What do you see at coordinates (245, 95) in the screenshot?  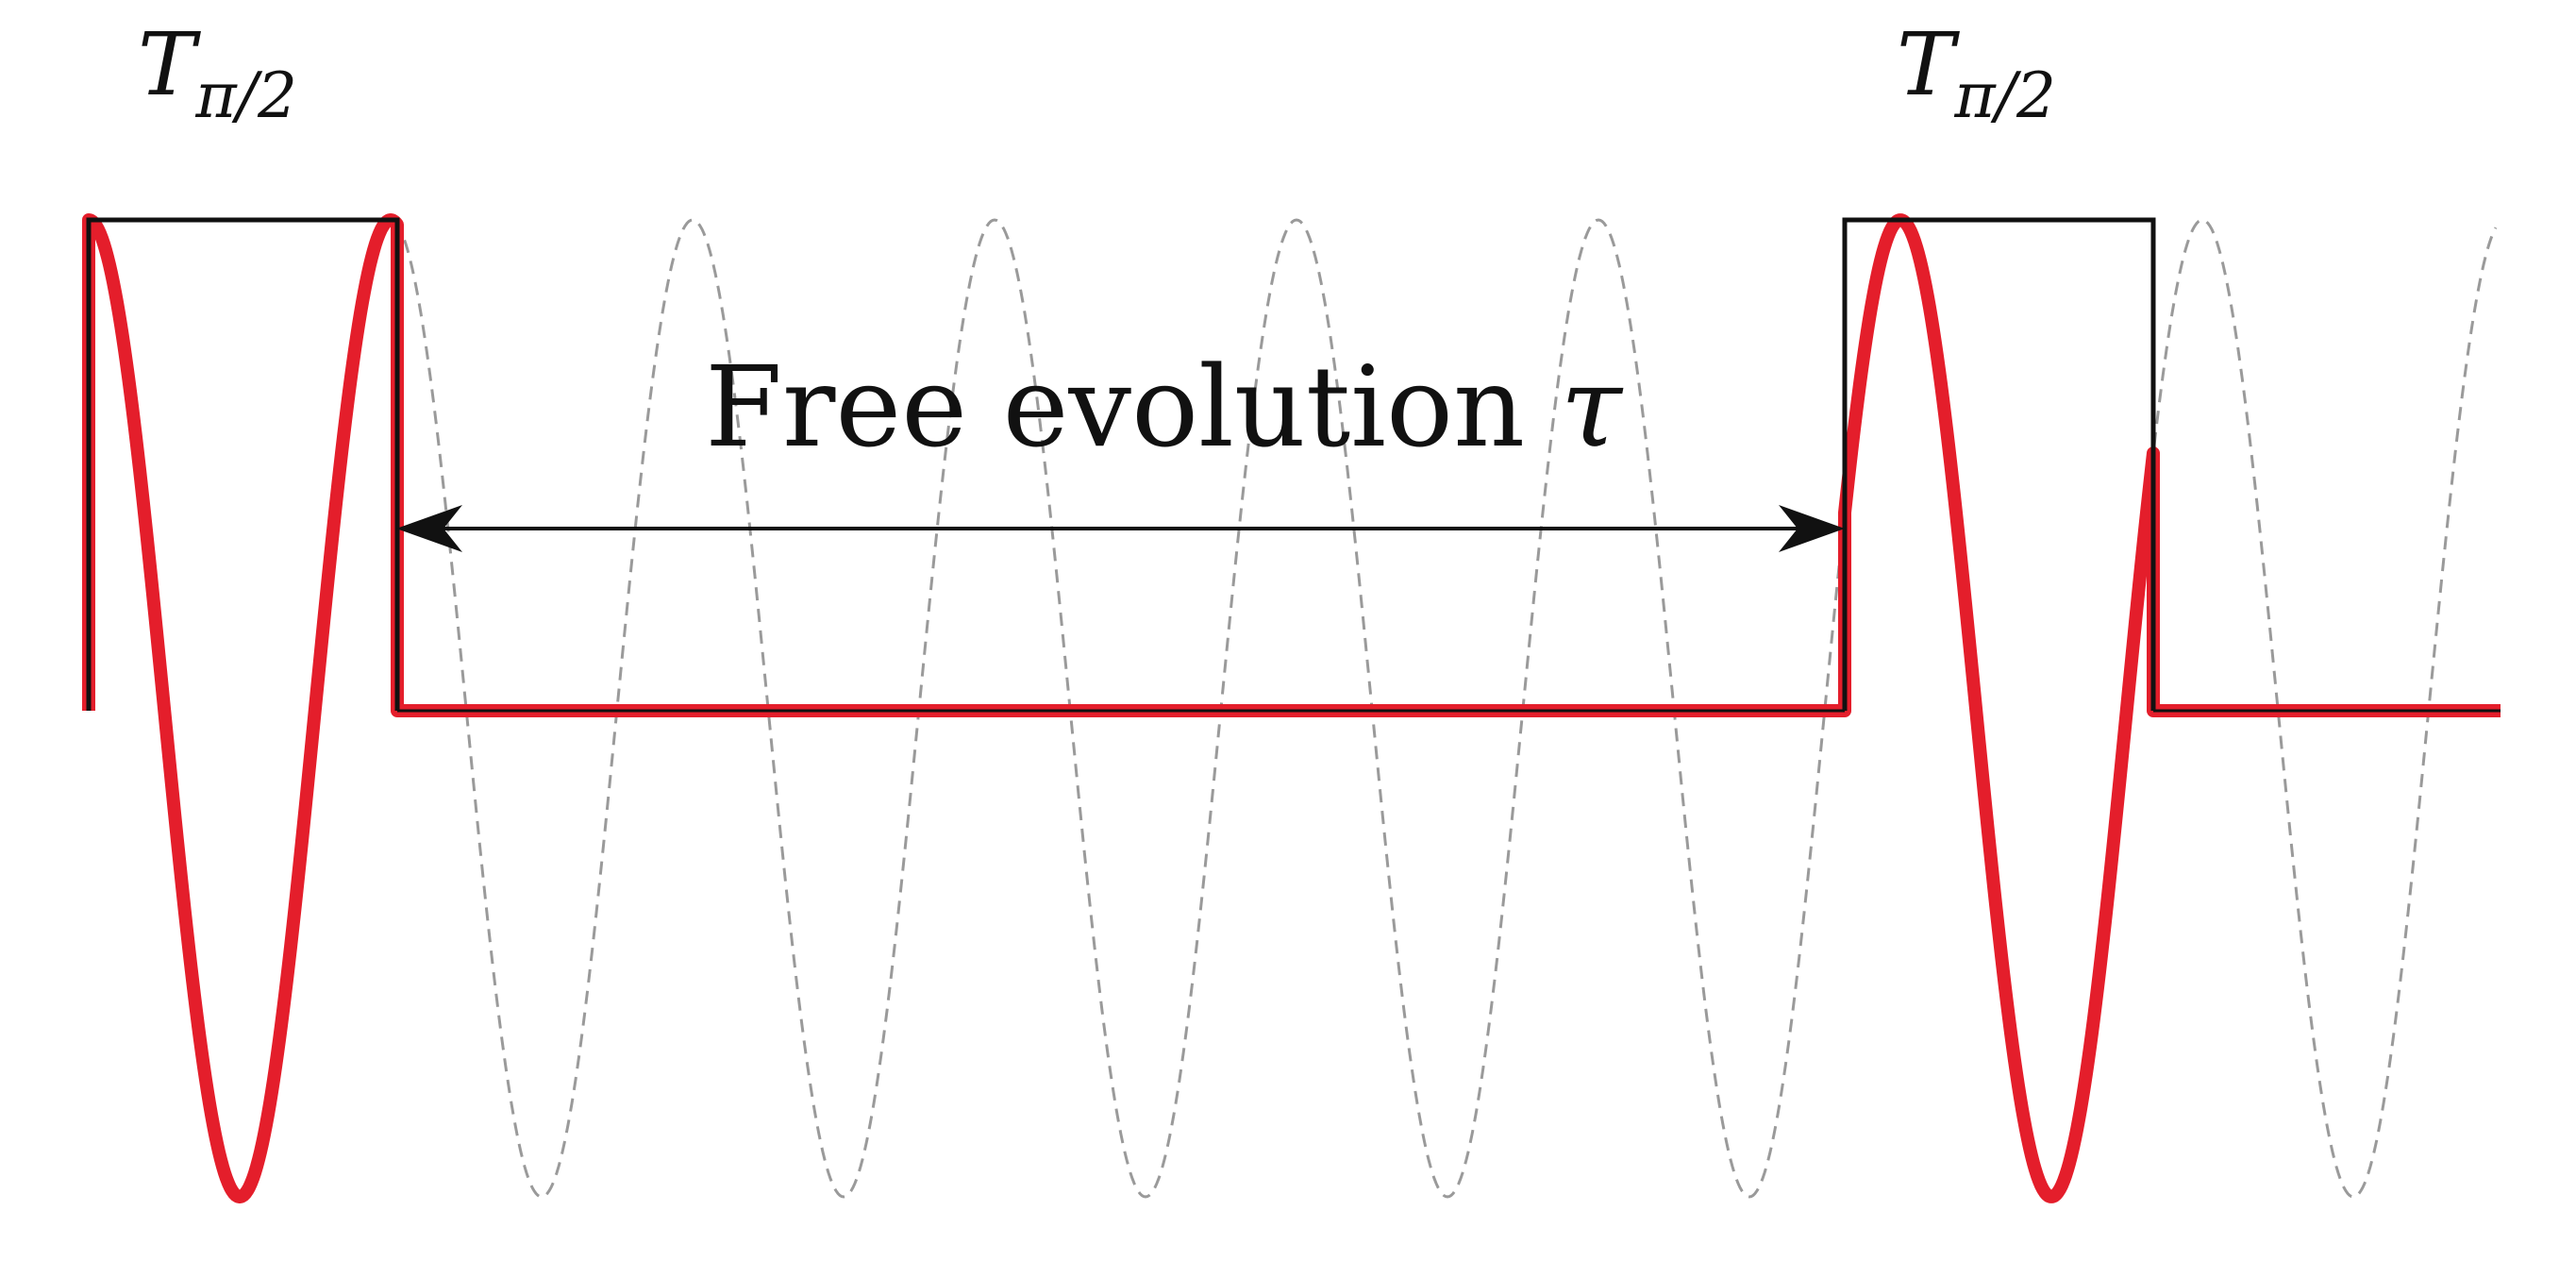 I see `pulse-label-1-subscript: π/2` at bounding box center [245, 95].